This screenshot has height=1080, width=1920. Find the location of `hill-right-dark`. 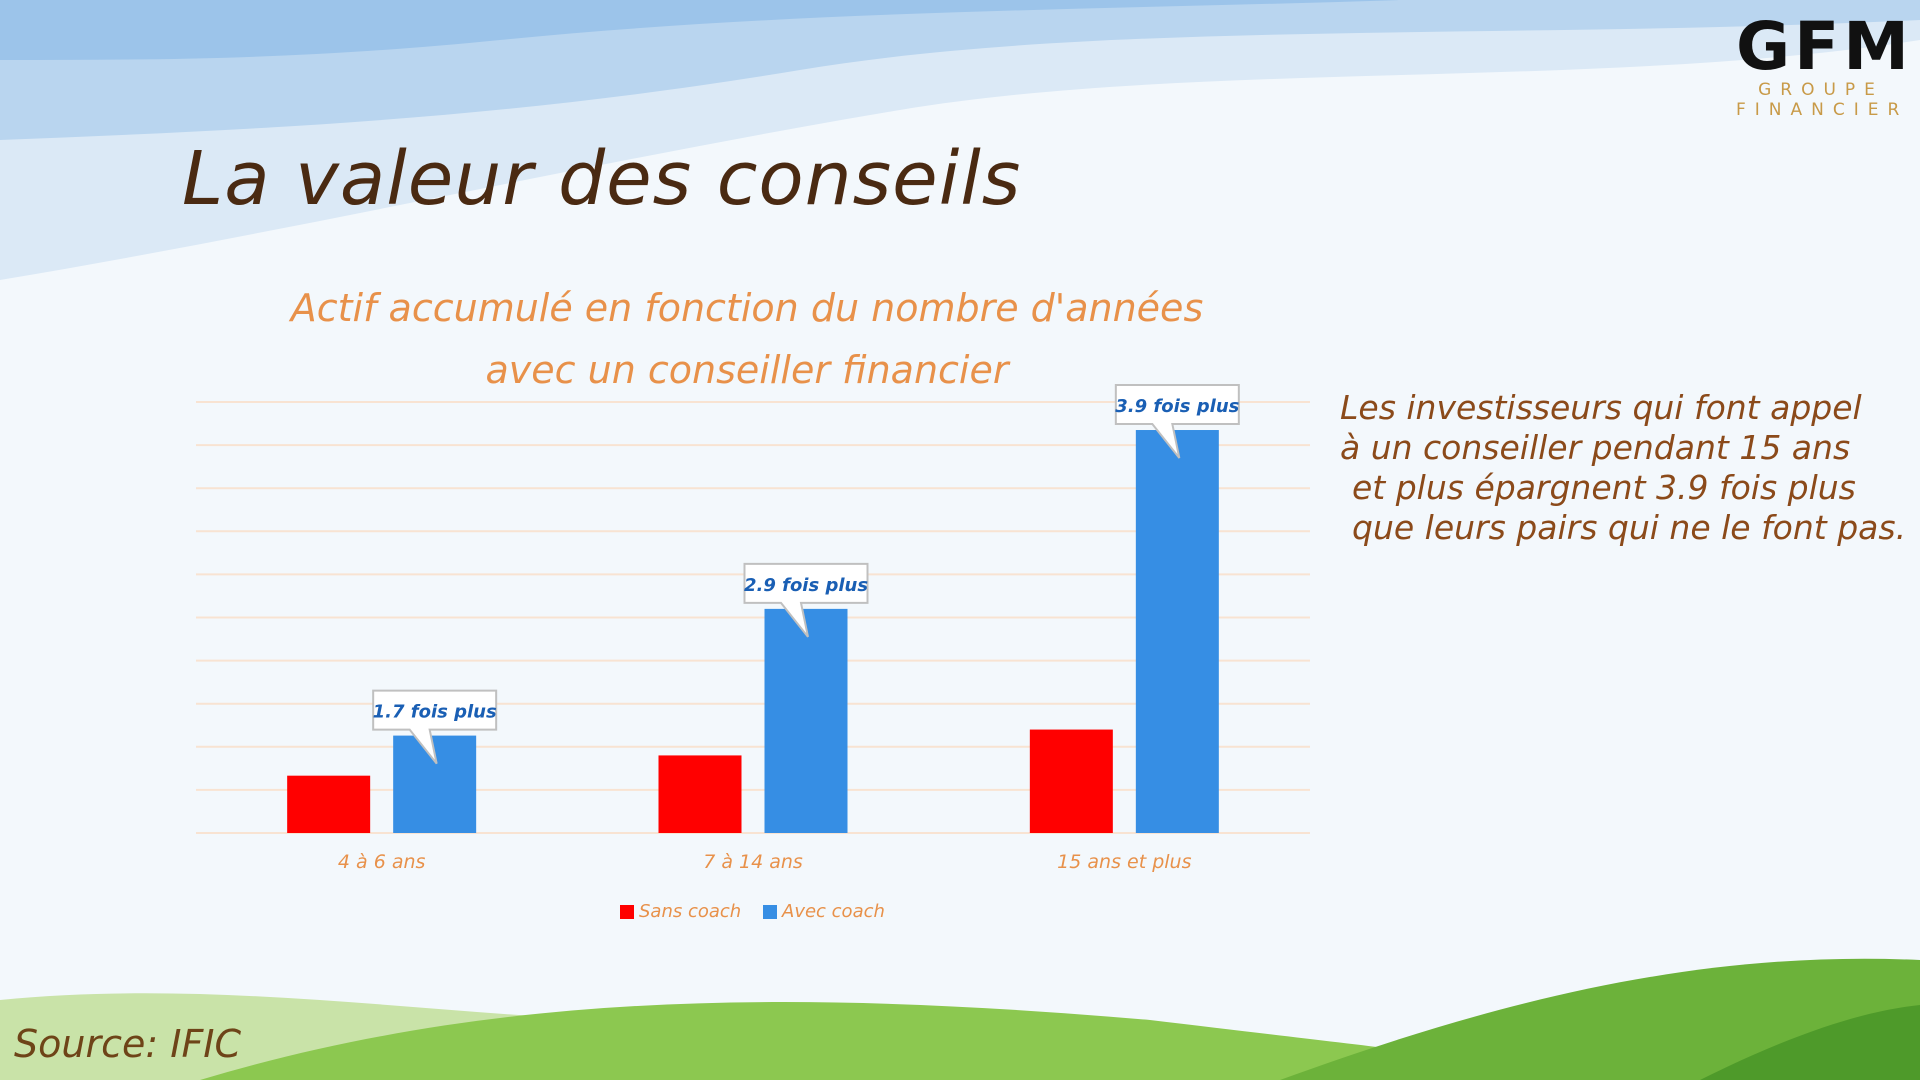

hill-right-dark is located at coordinates (1810, 1042).